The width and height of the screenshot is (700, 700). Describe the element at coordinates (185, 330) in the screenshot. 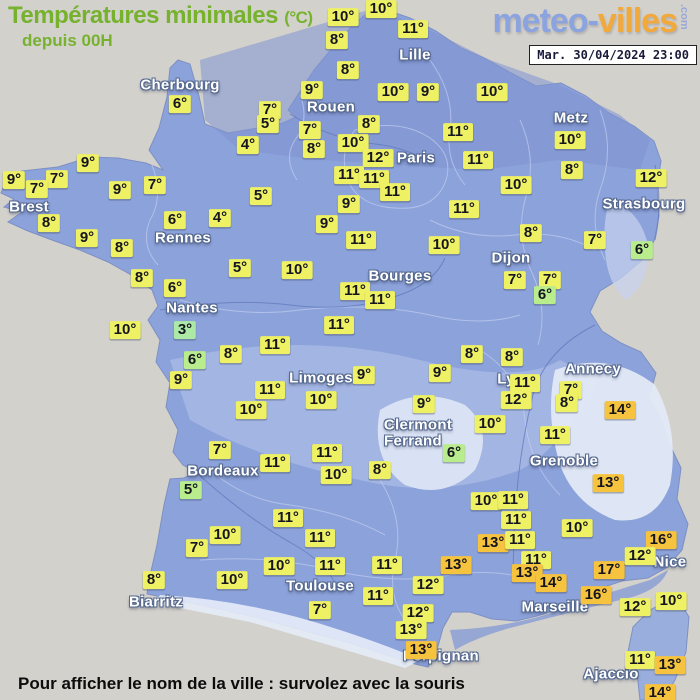

I see `temp-label: 3°` at that location.